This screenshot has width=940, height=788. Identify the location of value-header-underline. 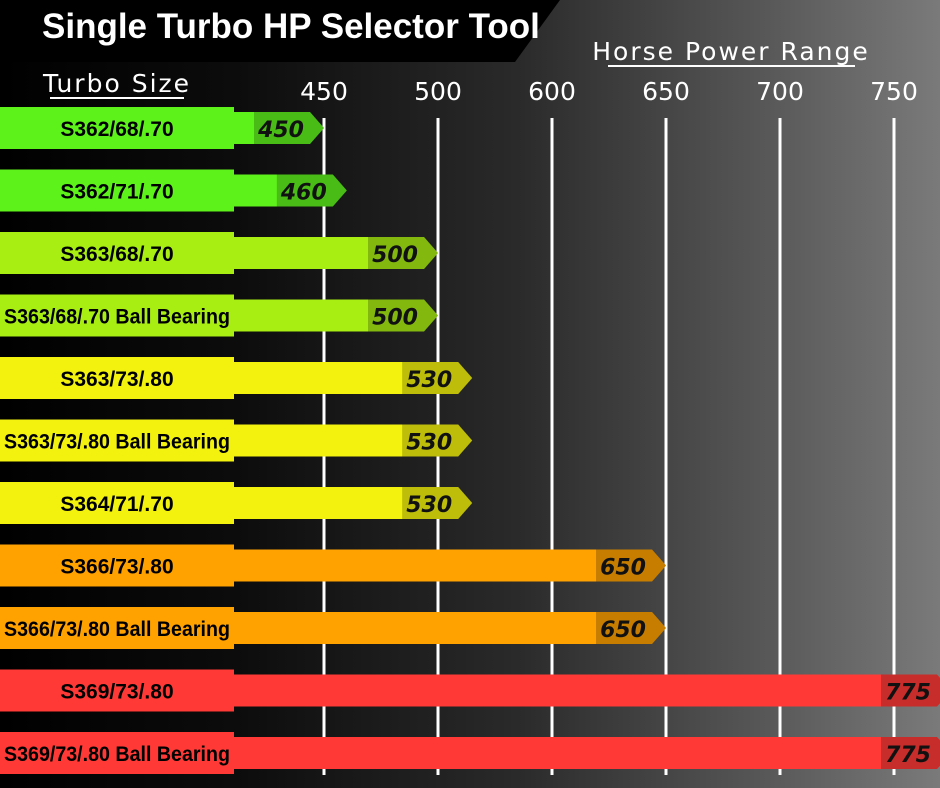
(731, 66).